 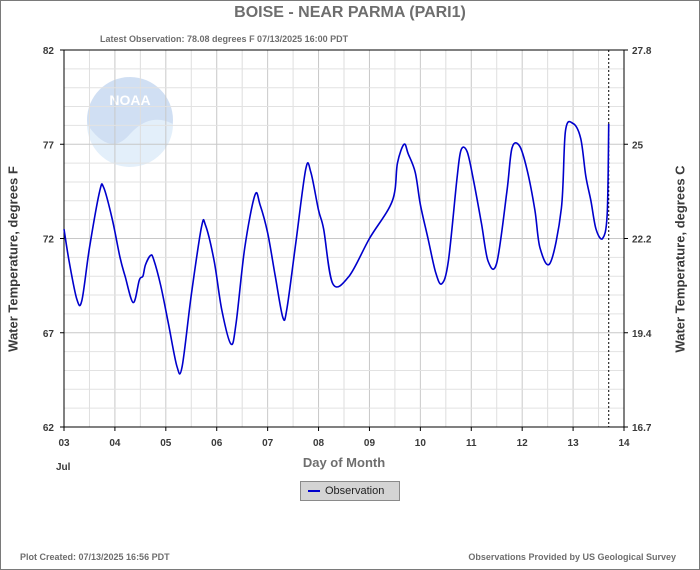 What do you see at coordinates (523, 443) in the screenshot?
I see `x-tick-label: 12` at bounding box center [523, 443].